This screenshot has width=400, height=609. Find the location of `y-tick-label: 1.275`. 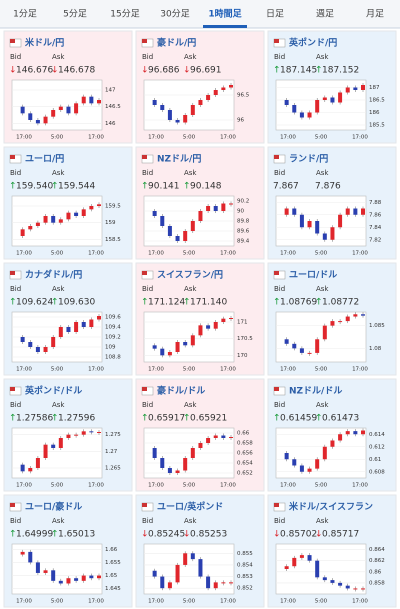

y-tick-label: 1.275 is located at coordinates (113, 435).